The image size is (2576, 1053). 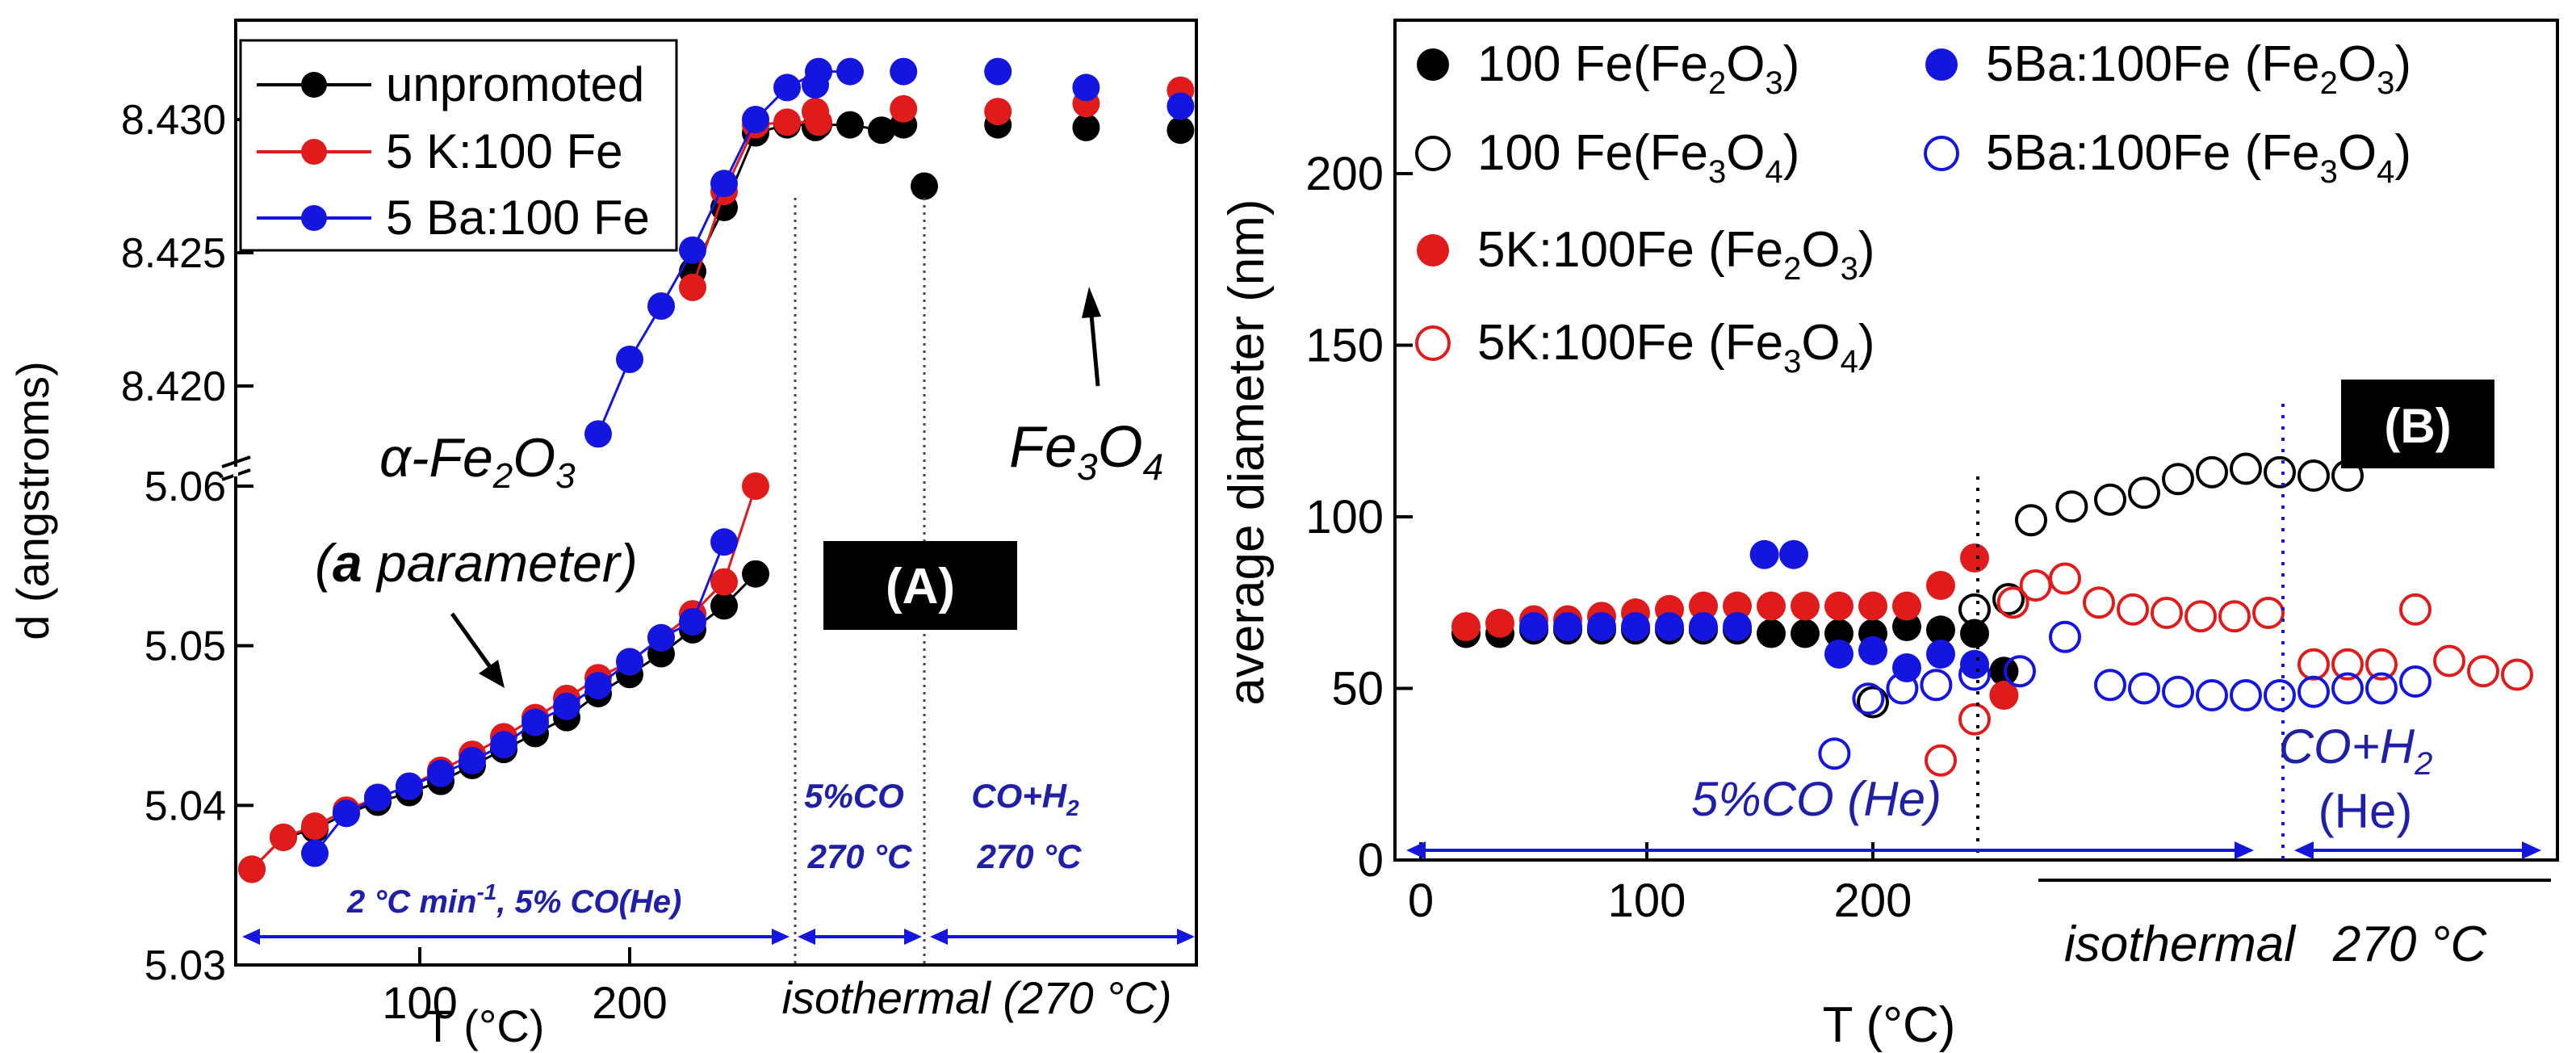 What do you see at coordinates (1371, 860) in the screenshot?
I see `y-tick-label: 0` at bounding box center [1371, 860].